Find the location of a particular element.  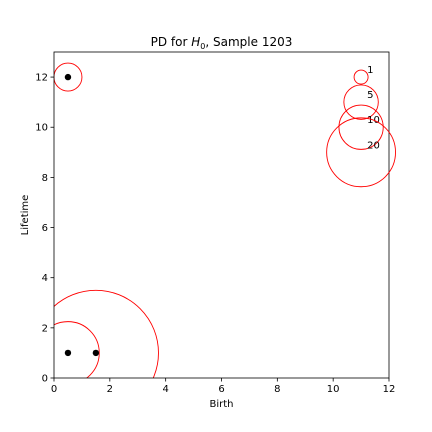

y-tick-label: 8 is located at coordinates (45, 178).